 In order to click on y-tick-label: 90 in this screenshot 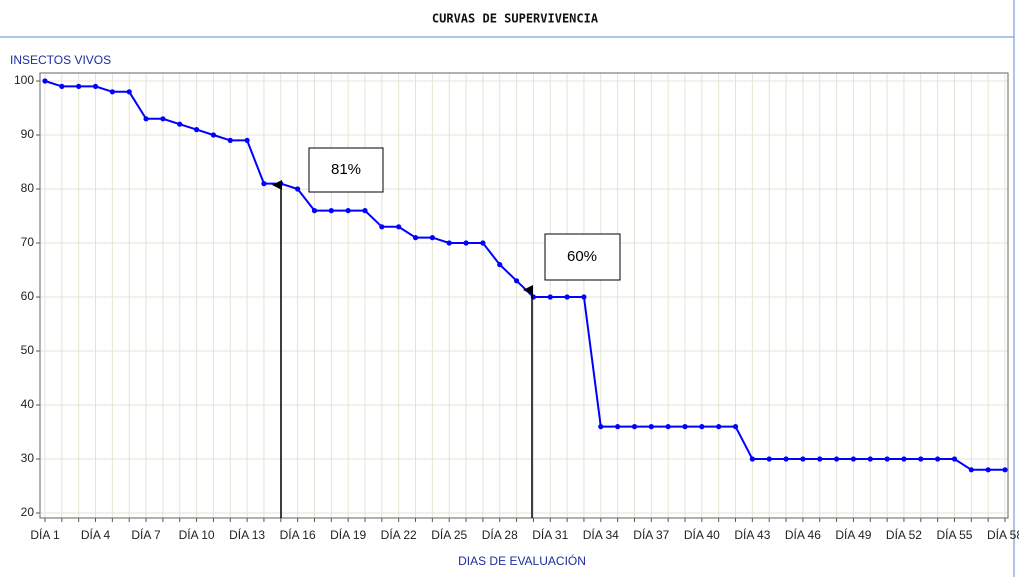, I will do `click(28, 134)`.